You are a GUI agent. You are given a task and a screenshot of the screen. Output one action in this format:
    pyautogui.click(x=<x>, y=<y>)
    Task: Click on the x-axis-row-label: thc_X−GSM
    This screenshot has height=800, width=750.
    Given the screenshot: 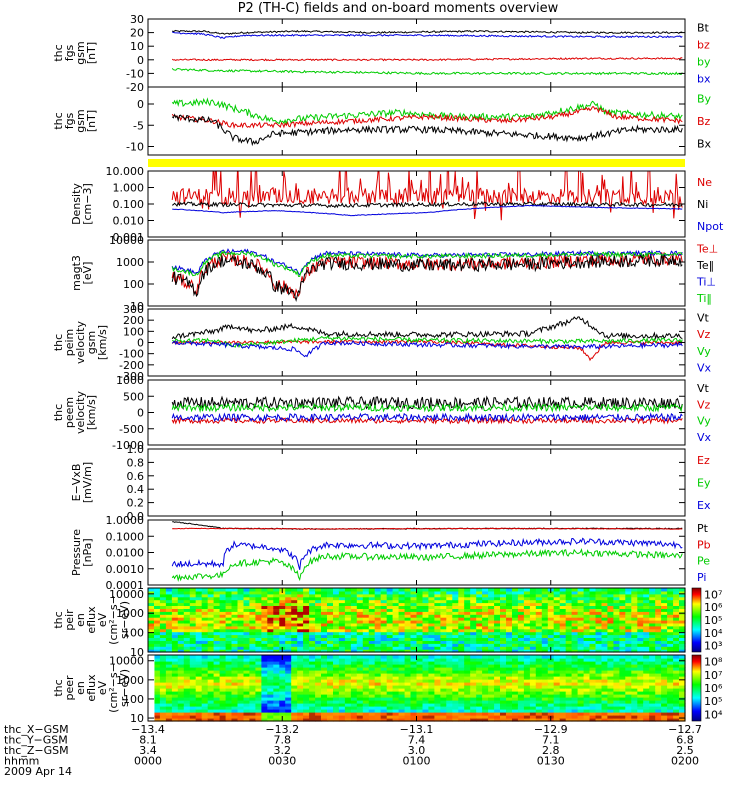 What is the action you would take?
    pyautogui.click(x=36, y=729)
    